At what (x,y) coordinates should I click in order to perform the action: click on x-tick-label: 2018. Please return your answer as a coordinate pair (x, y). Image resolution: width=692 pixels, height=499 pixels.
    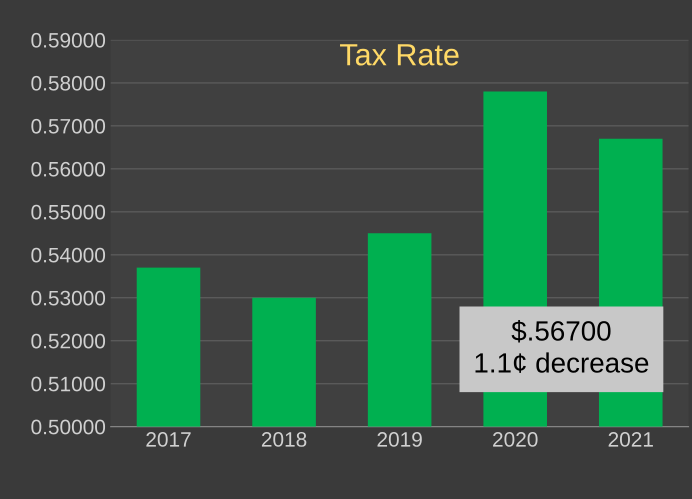
    Looking at the image, I should click on (284, 439).